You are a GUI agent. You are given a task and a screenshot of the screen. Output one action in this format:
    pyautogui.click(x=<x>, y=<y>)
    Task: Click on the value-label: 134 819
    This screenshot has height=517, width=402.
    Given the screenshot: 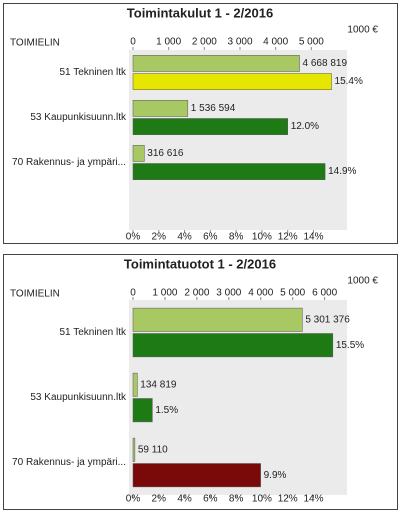 What is the action you would take?
    pyautogui.click(x=158, y=384)
    